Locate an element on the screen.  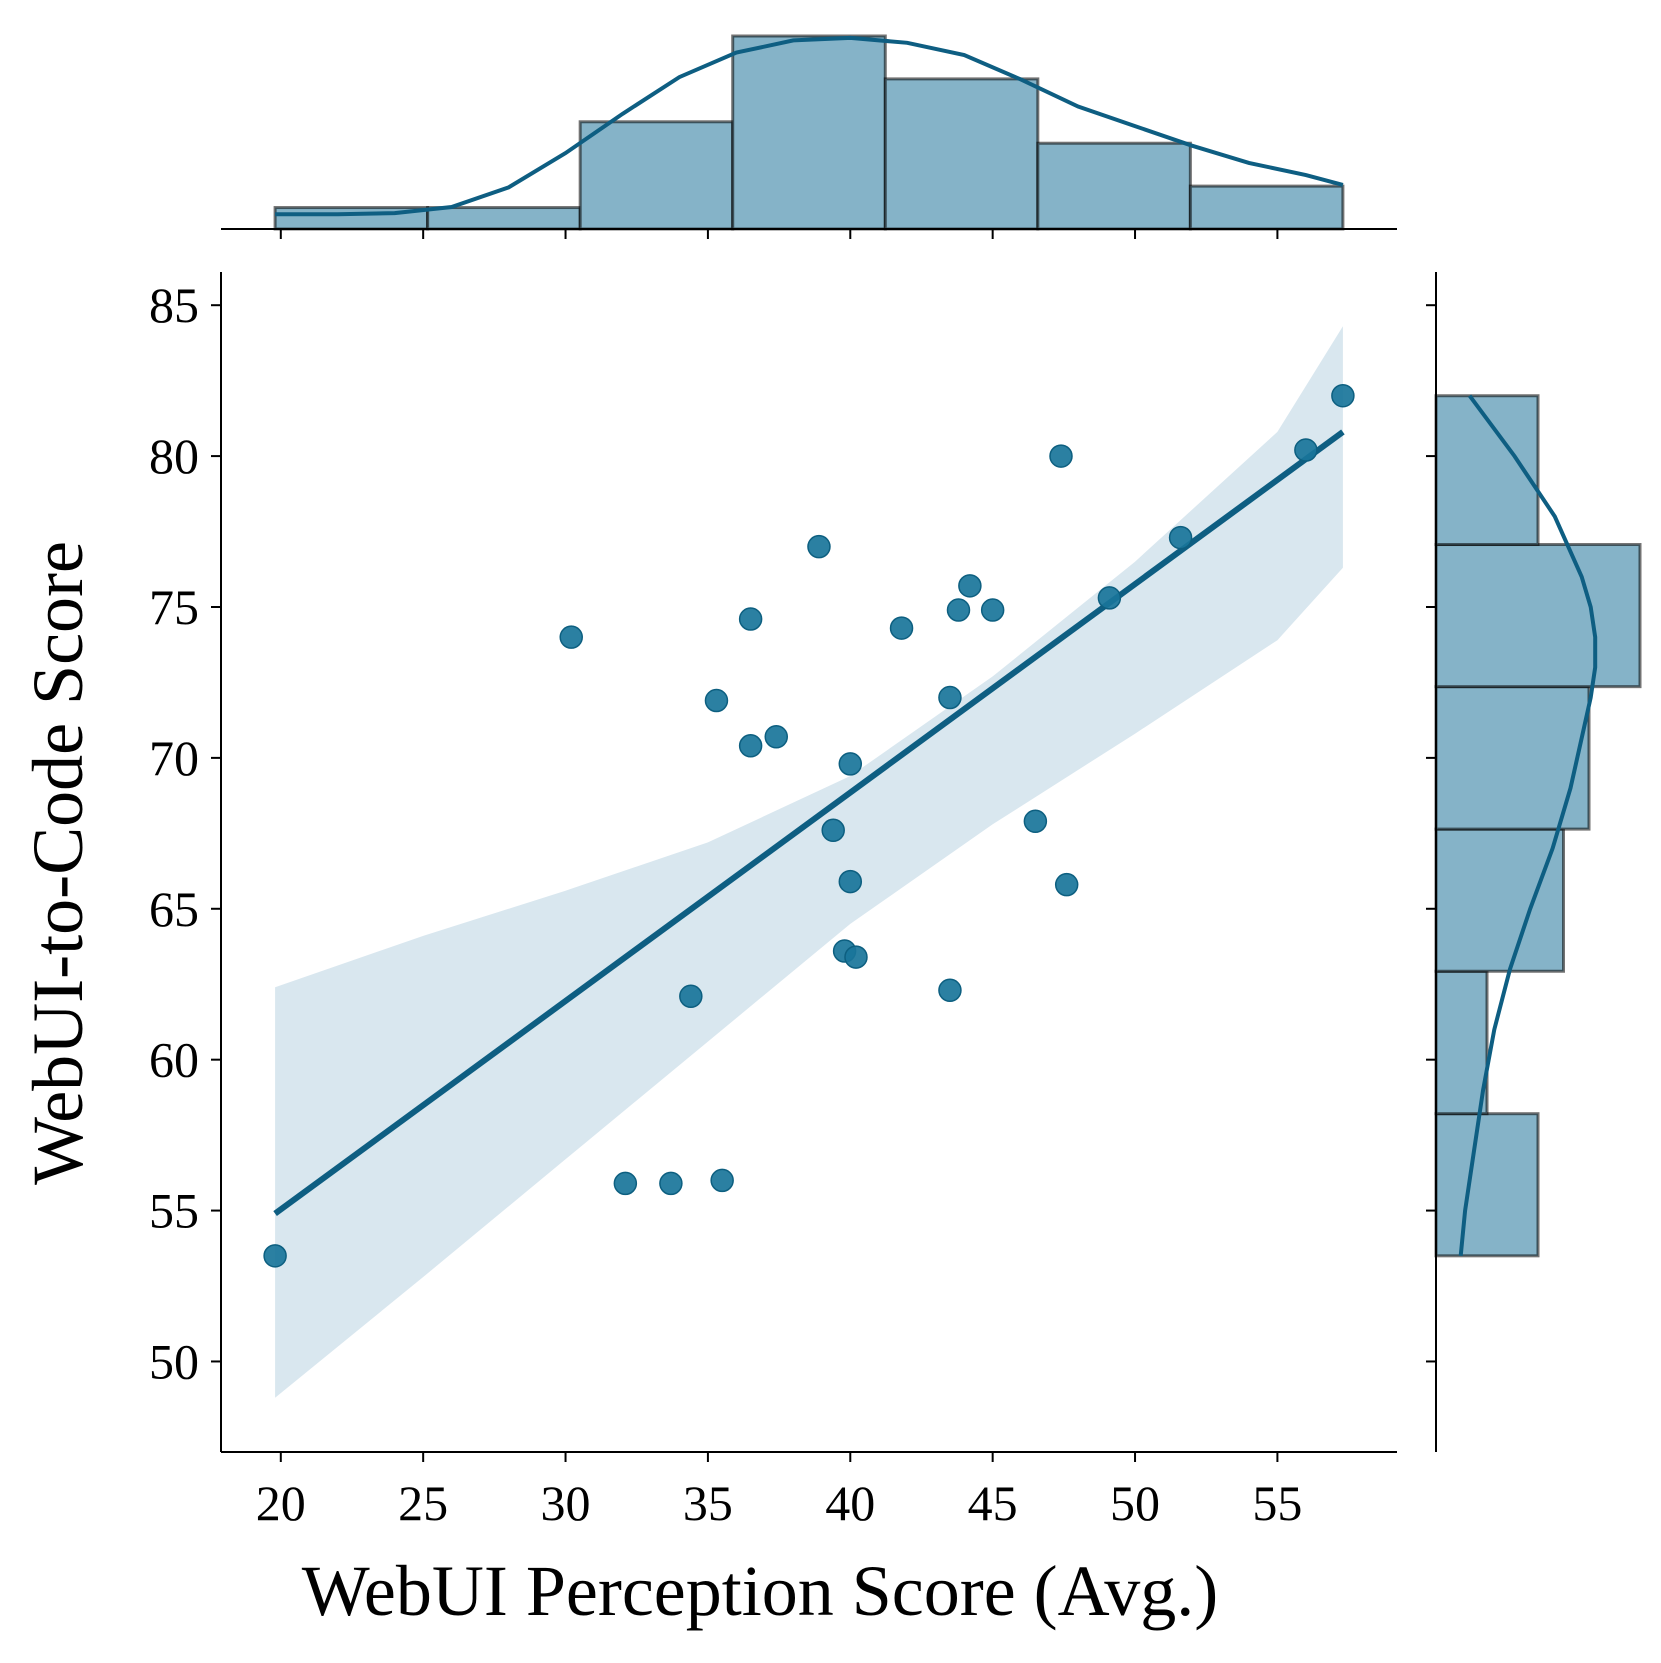
x-tick-label: 50 is located at coordinates (1135, 1503).